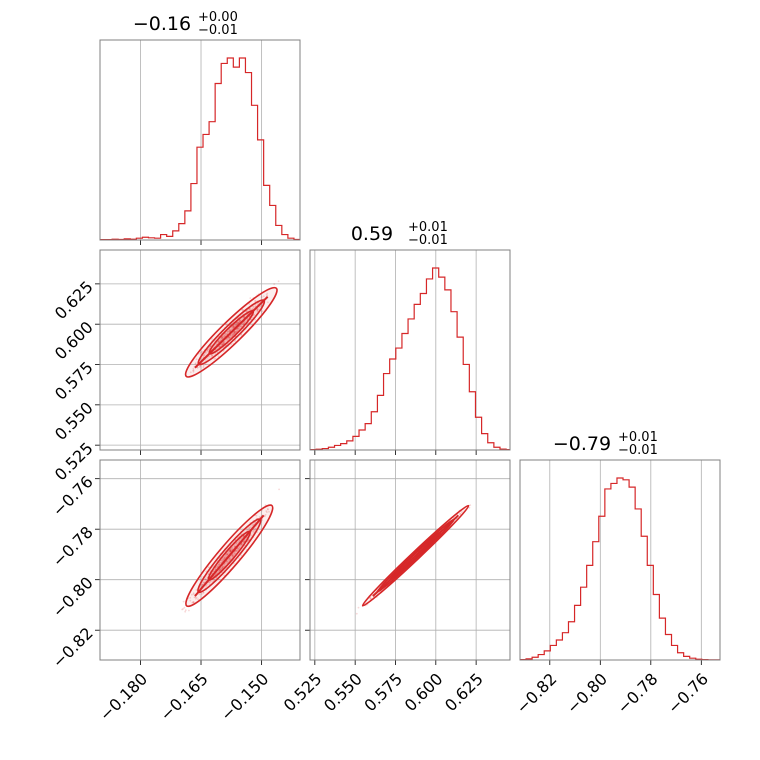  I want to click on density-contours, so click(415, 555).